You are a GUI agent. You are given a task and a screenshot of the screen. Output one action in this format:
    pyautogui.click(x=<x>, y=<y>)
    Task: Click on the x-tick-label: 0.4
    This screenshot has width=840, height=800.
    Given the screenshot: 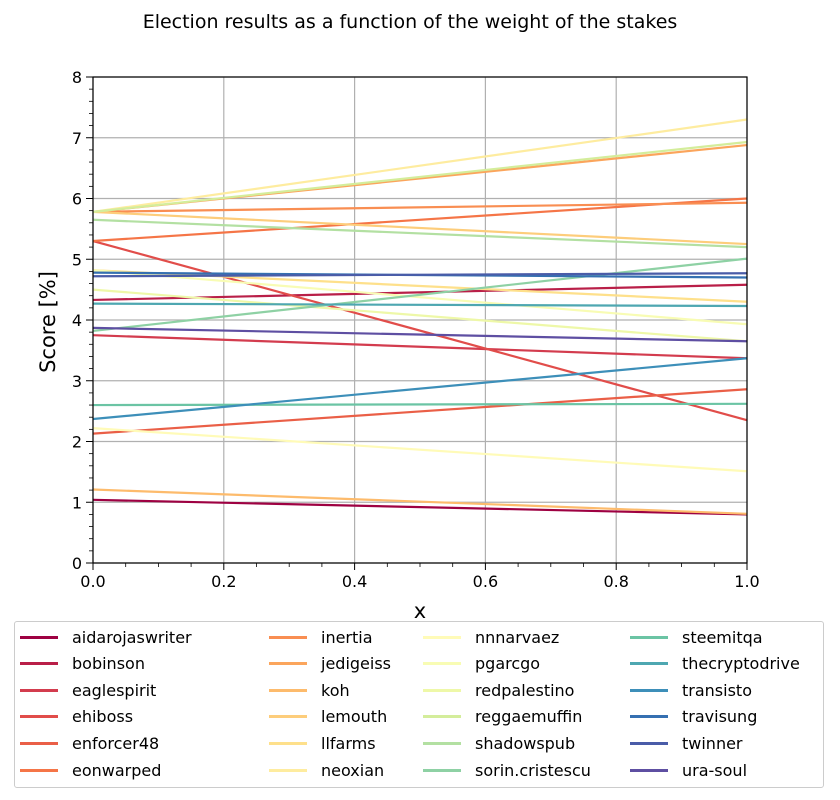 What is the action you would take?
    pyautogui.click(x=354, y=581)
    